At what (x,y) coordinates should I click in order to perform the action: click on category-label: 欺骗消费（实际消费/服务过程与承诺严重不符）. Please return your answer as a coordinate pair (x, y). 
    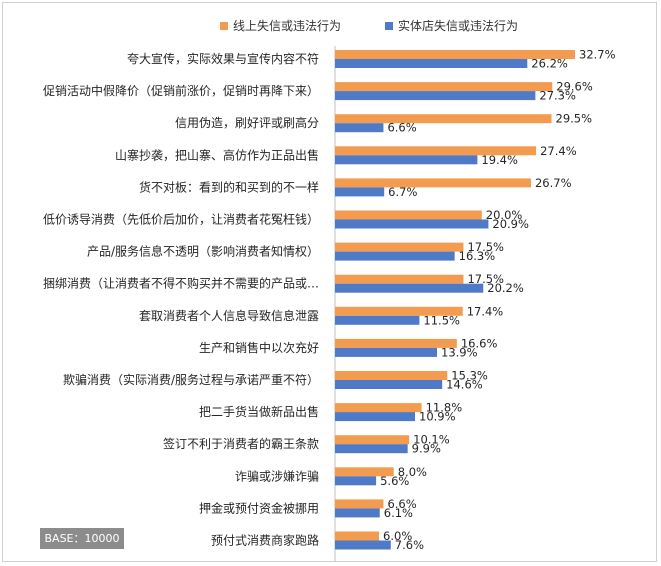
    Looking at the image, I should click on (191, 379).